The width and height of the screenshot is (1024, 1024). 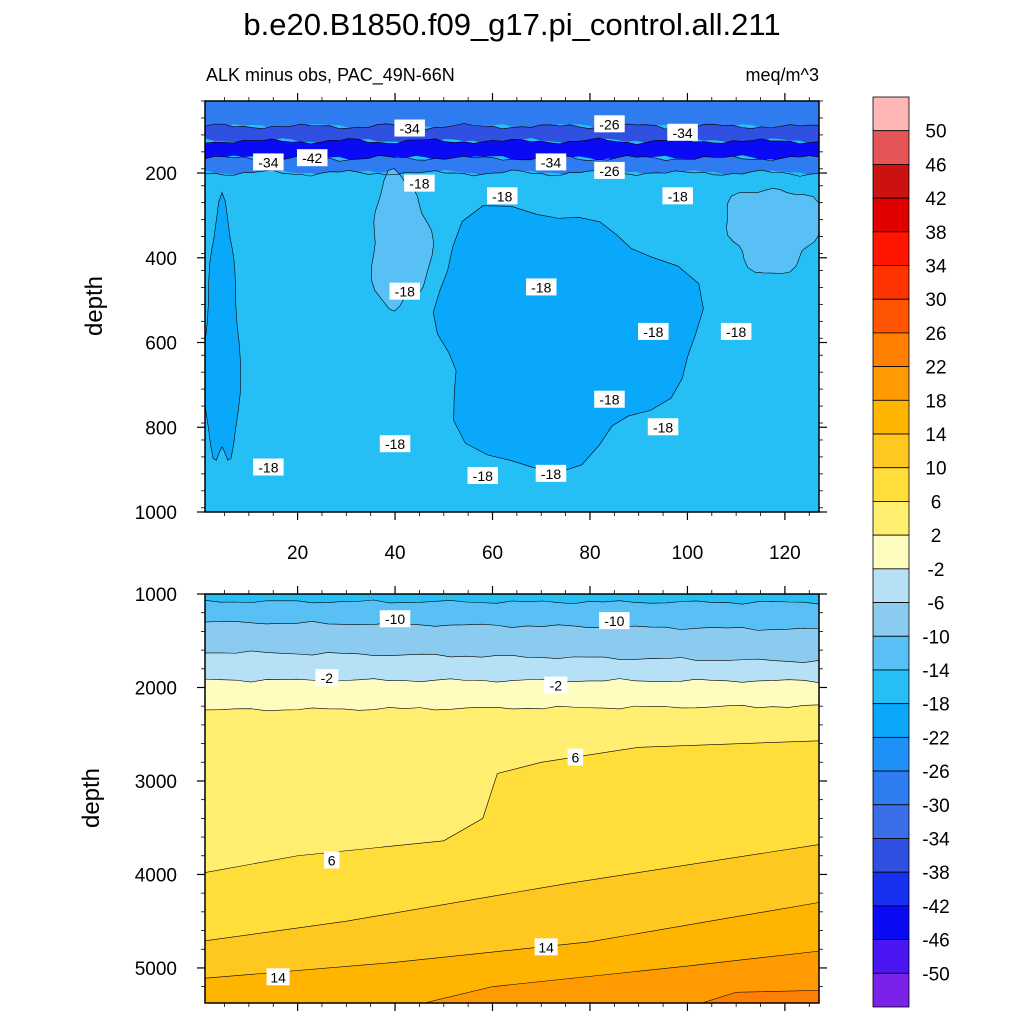 I want to click on colorbar-level-label: -6, so click(x=936, y=604).